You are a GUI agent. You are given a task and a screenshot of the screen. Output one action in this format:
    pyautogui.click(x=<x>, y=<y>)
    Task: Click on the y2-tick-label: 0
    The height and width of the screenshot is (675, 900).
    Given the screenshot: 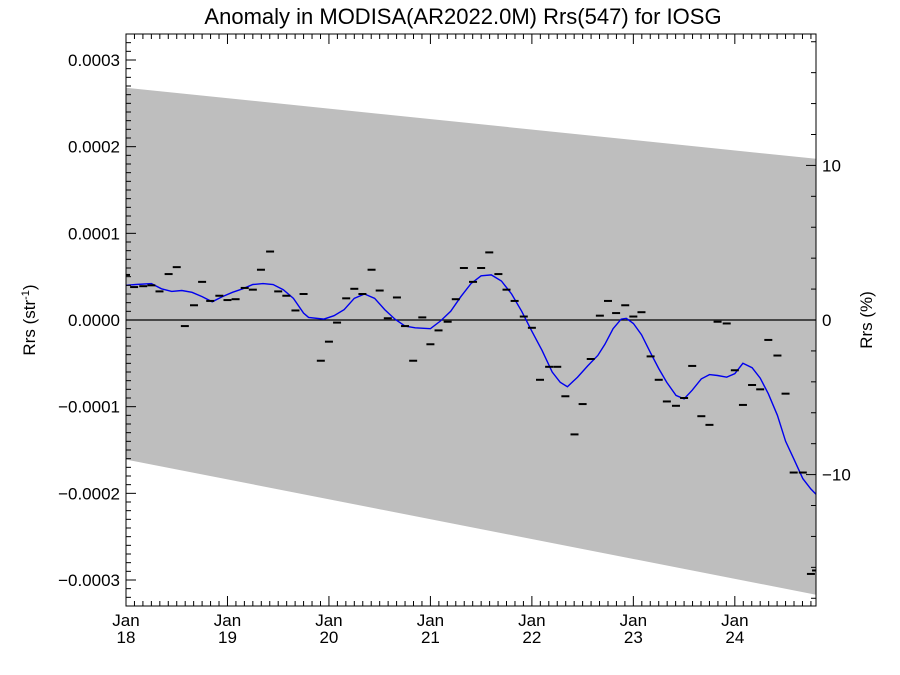 What is the action you would take?
    pyautogui.click(x=826, y=320)
    